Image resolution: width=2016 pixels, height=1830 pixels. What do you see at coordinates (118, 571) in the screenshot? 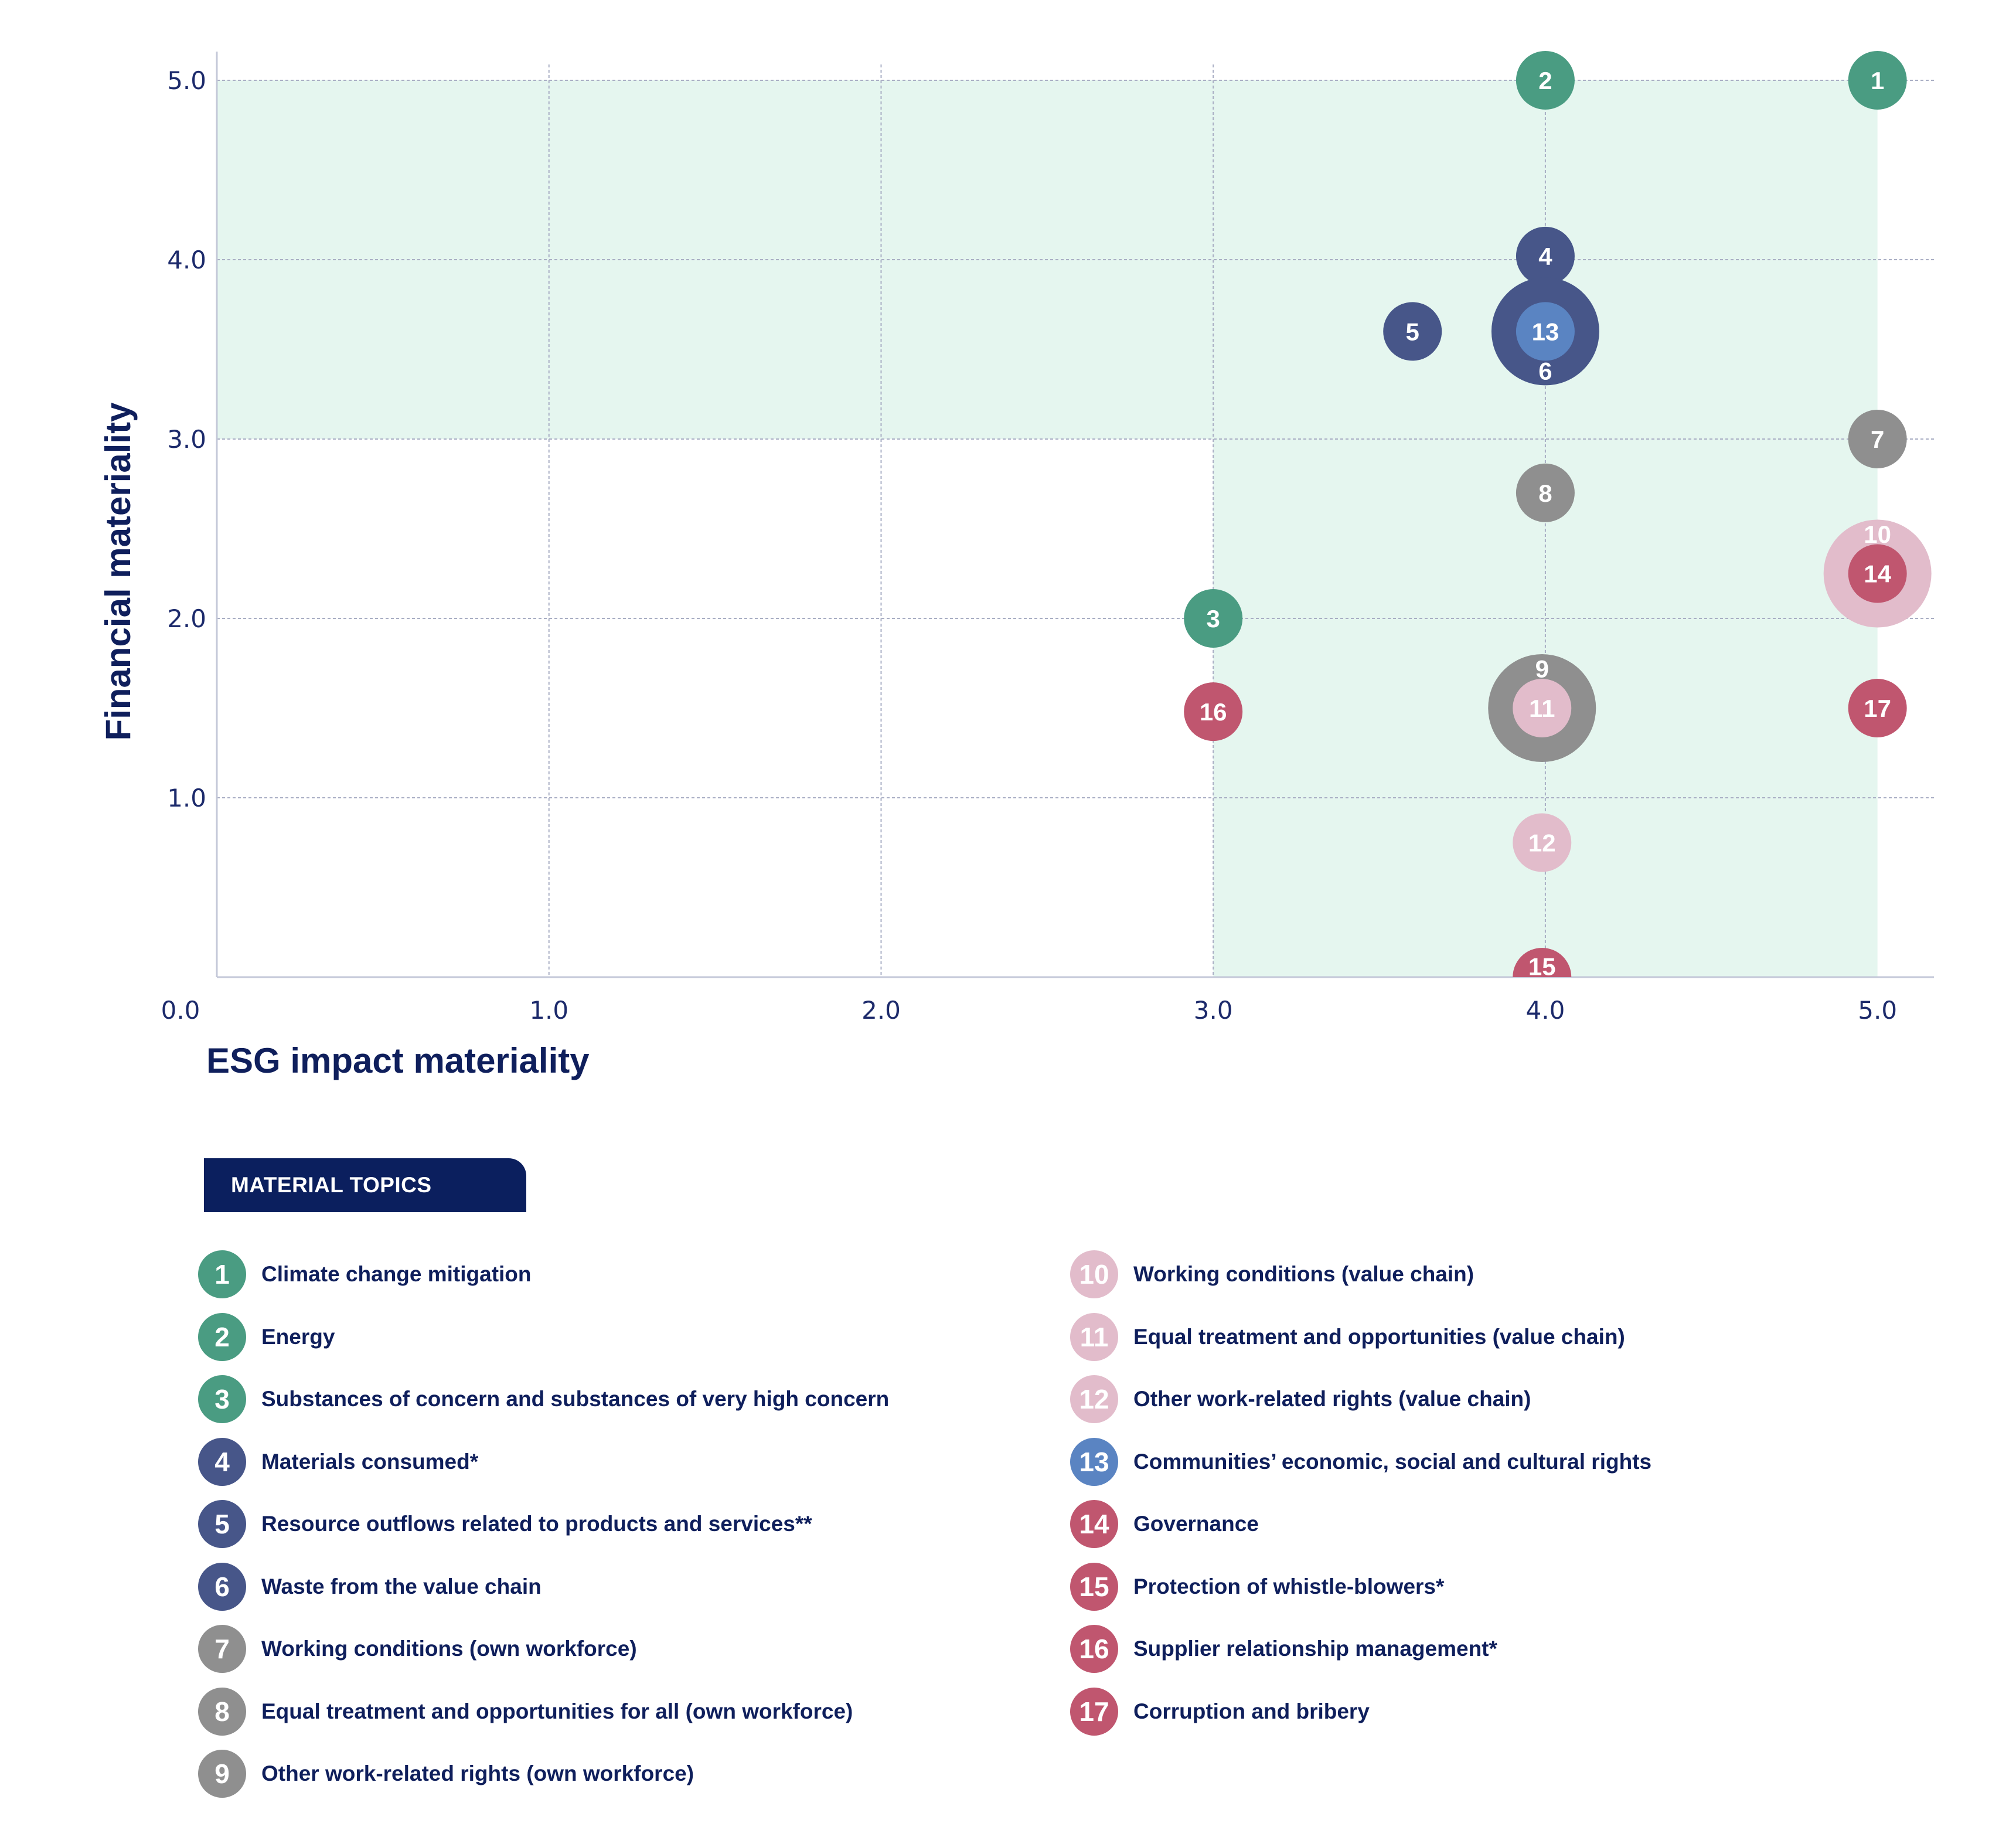
I see `y-axis-title: Financial materiality` at bounding box center [118, 571].